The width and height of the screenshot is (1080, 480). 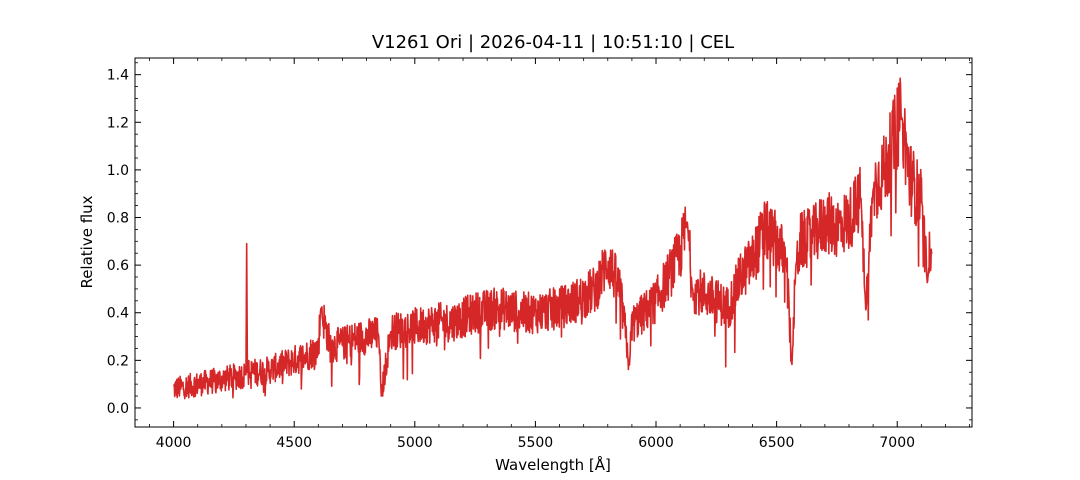 I want to click on y-axis-label: Relative flux, so click(x=87, y=241).